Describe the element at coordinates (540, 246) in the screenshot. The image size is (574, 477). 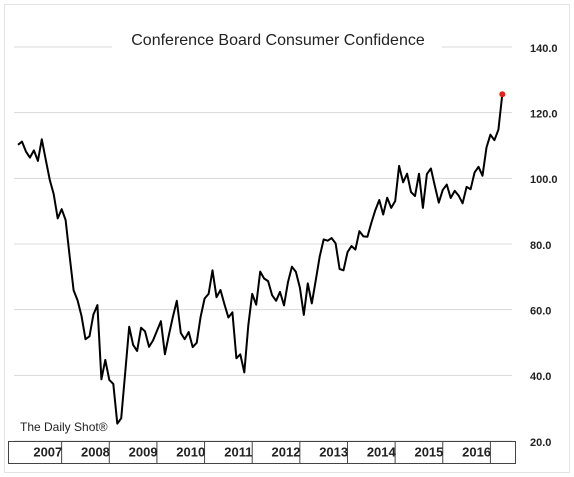
I see `y-tick-label: 80.0` at that location.